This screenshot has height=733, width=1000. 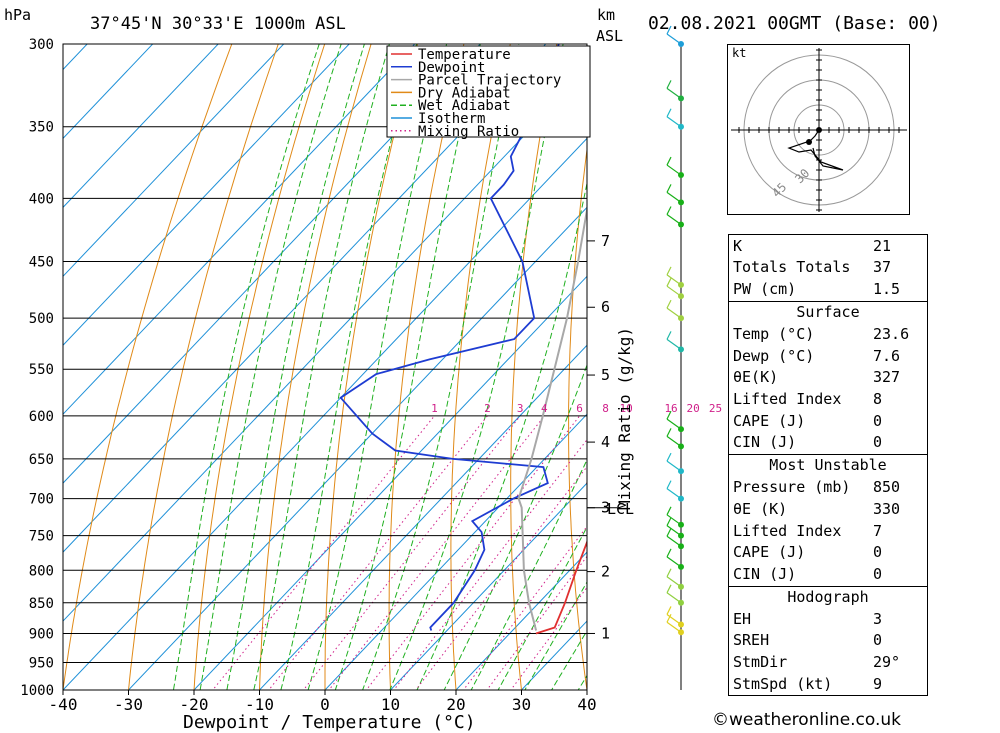 I want to click on pressure-tick-label: 400, so click(x=41, y=199).